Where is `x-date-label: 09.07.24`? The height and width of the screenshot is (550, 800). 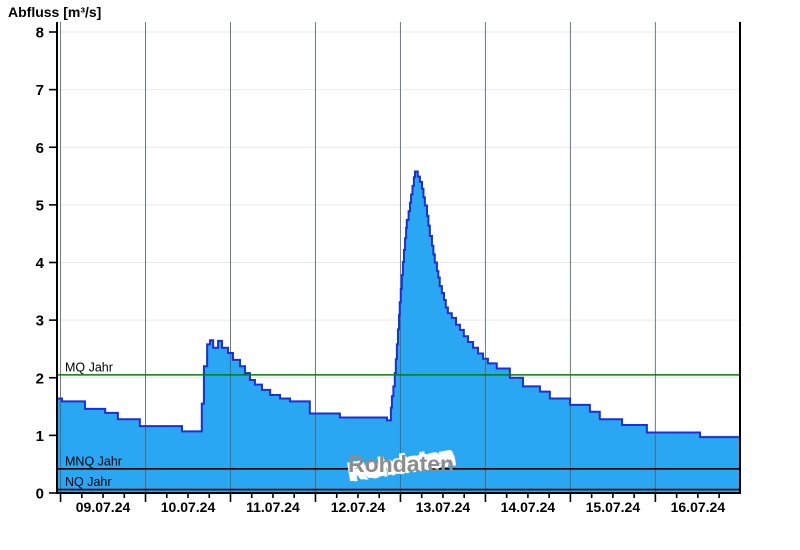 x-date-label: 09.07.24 is located at coordinates (103, 507).